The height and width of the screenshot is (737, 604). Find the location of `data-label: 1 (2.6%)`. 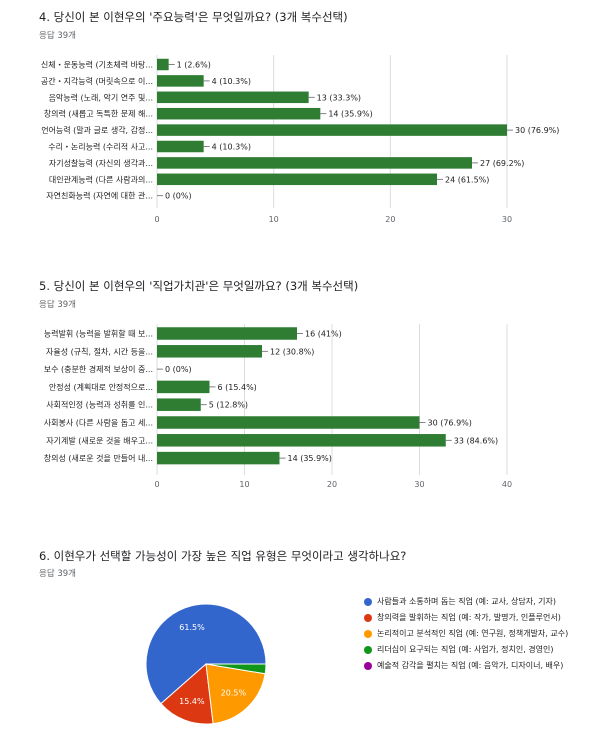

data-label: 1 (2.6%) is located at coordinates (194, 65).